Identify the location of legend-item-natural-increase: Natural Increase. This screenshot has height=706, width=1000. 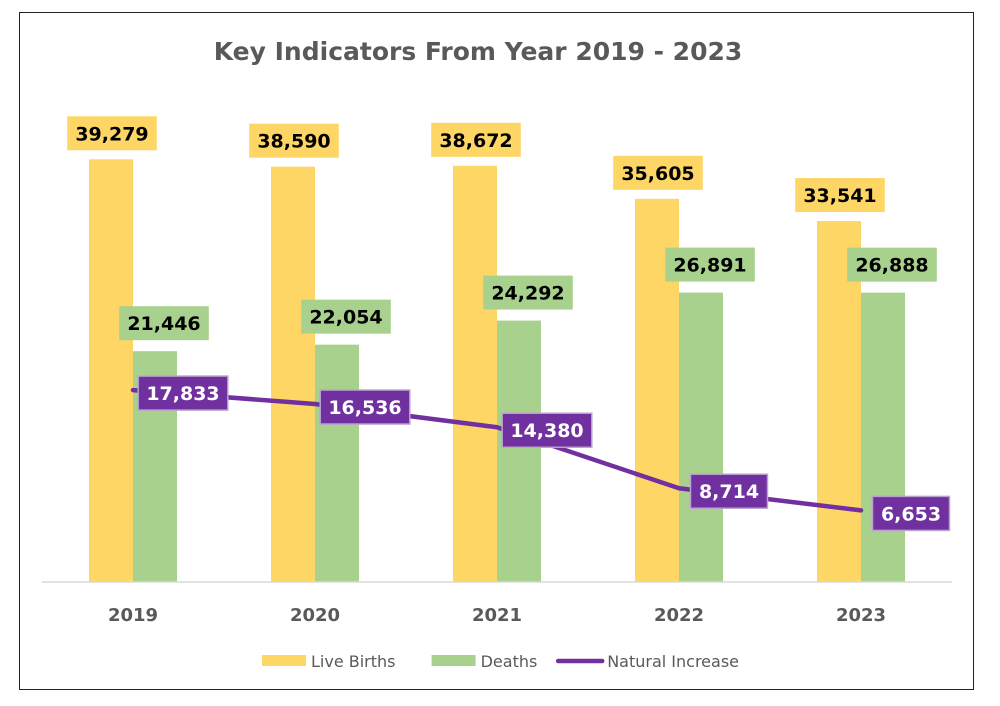
(647, 661).